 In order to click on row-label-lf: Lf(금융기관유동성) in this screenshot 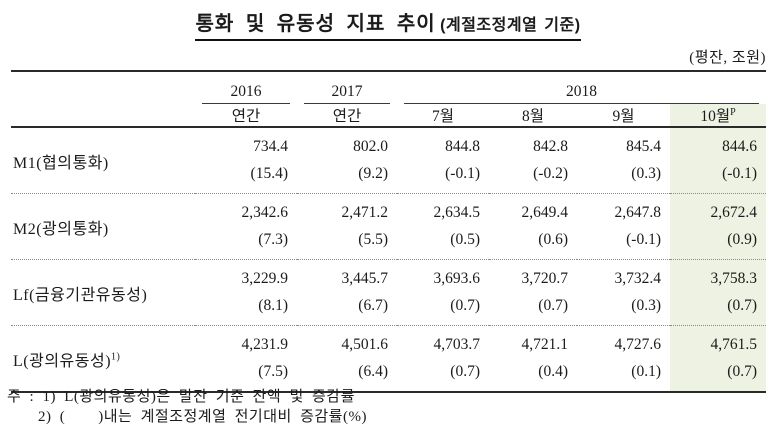, I will do `click(80, 295)`.